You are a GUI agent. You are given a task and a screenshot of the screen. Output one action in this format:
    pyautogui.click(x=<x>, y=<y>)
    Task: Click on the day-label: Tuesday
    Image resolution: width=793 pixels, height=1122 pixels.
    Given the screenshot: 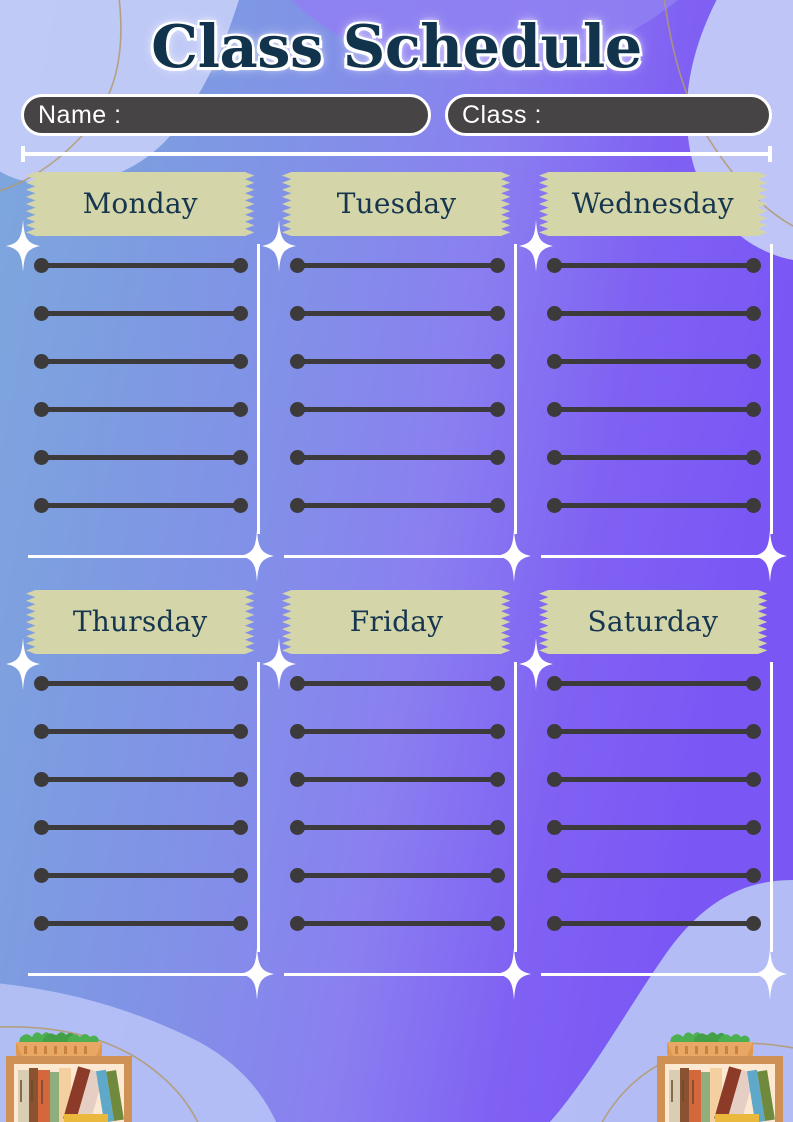 What is the action you would take?
    pyautogui.click(x=396, y=203)
    